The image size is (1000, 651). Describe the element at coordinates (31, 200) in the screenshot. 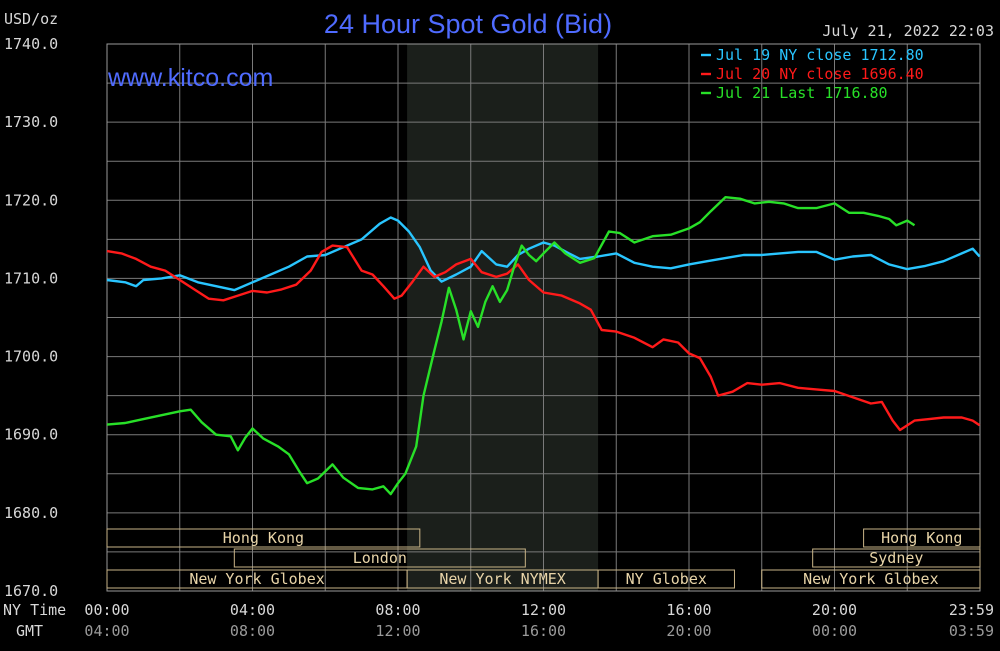

I see `y-tick-label: 1720.0` at that location.